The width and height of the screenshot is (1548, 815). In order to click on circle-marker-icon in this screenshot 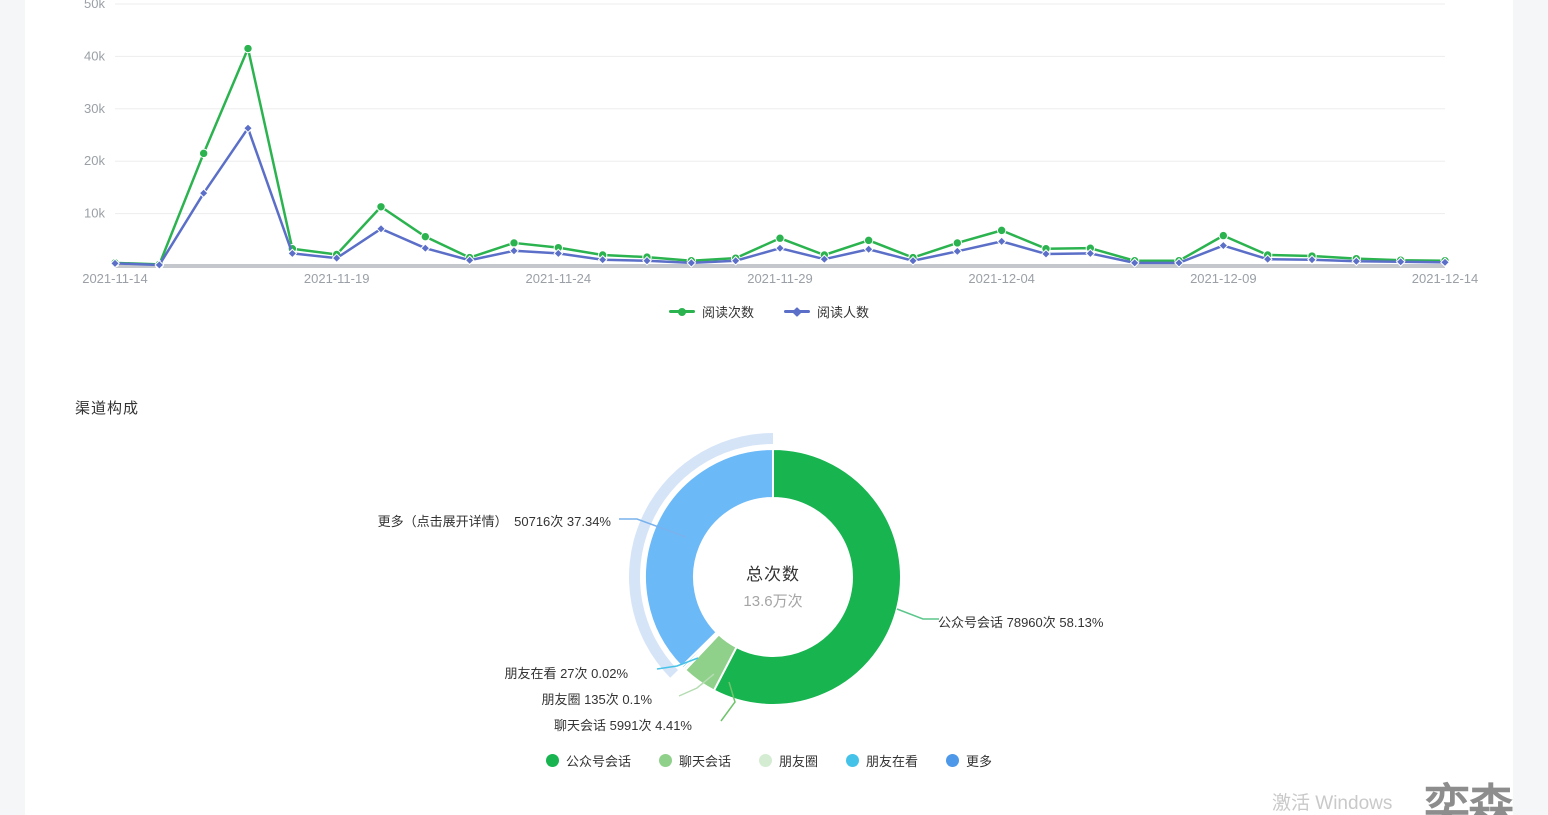, I will do `click(681, 311)`.